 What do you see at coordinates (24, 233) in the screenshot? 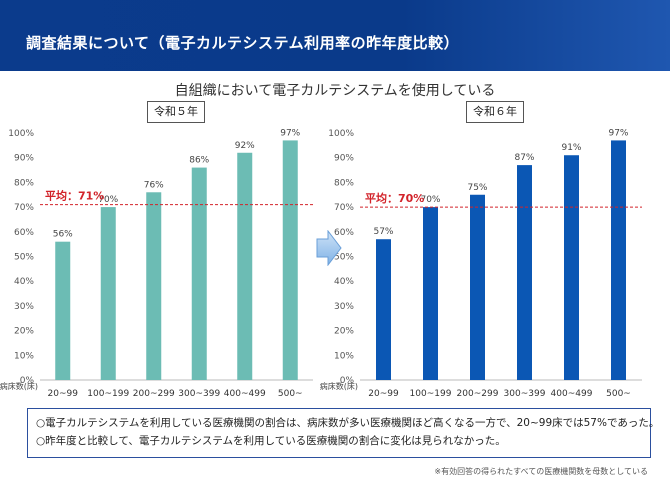
I see `r5-ytick: 60%` at bounding box center [24, 233].